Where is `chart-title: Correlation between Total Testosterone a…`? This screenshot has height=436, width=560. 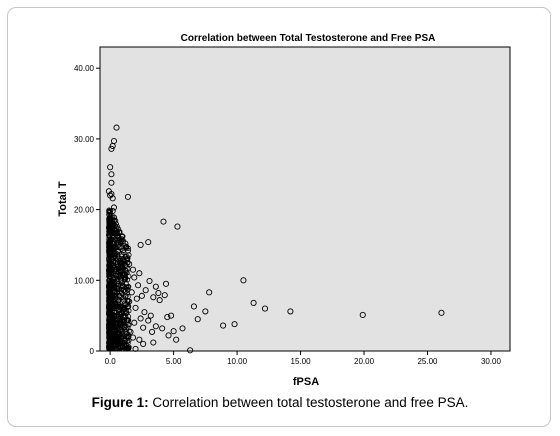
chart-title: Correlation between Total Testosterone a… is located at coordinates (308, 38).